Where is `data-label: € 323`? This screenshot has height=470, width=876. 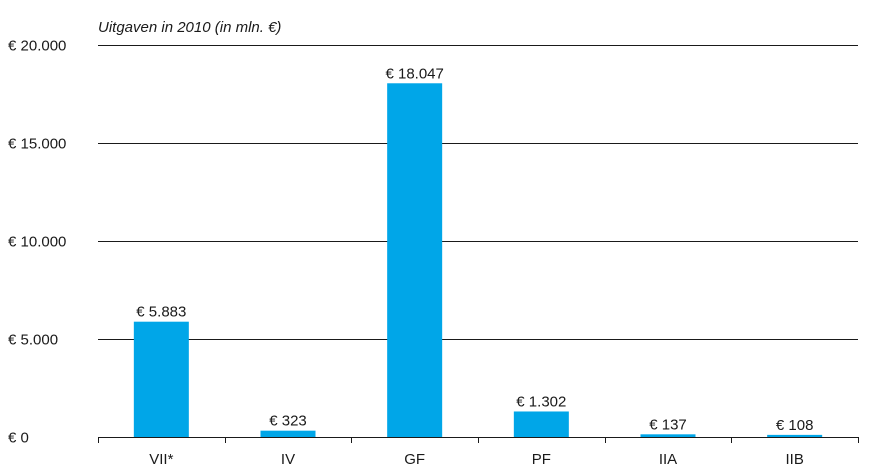 data-label: € 323 is located at coordinates (288, 421).